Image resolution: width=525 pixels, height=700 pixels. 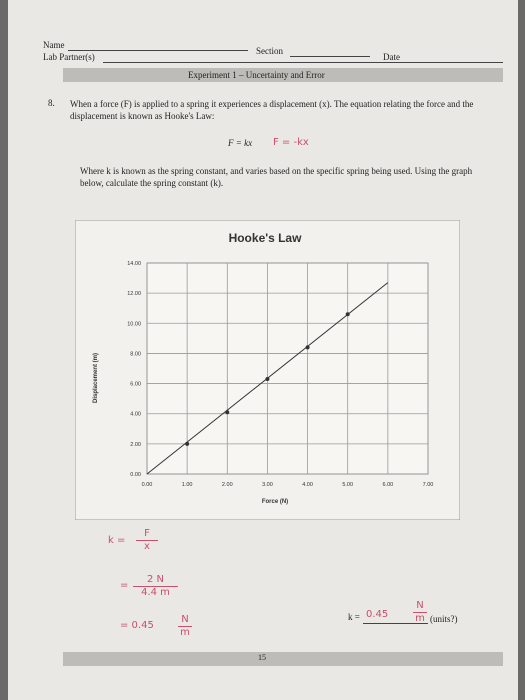 I want to click on date-line, so click(x=453, y=62).